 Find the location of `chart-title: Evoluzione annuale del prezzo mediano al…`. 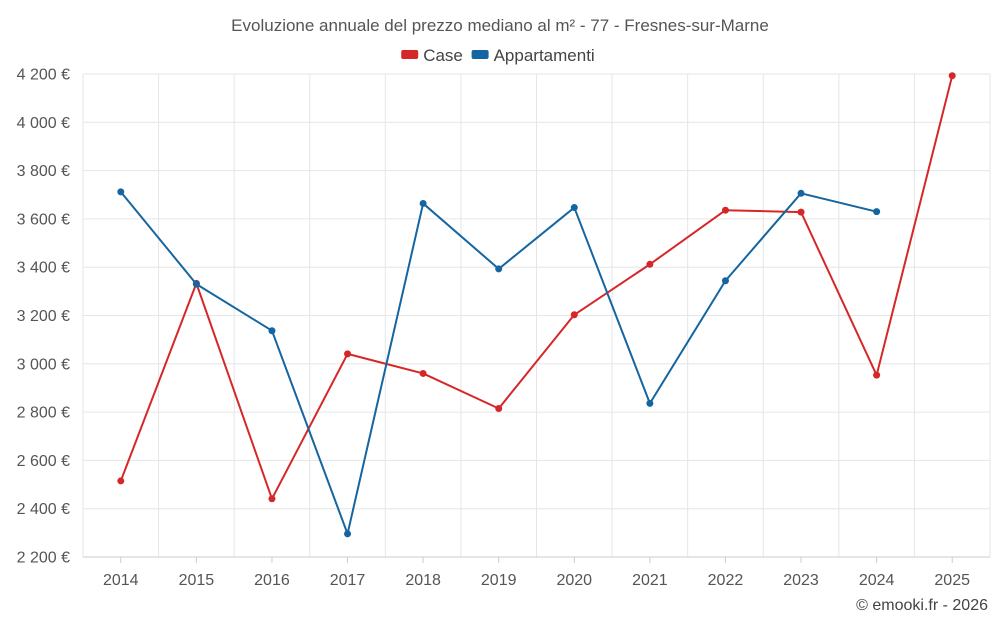

chart-title: Evoluzione annuale del prezzo mediano al… is located at coordinates (500, 25).